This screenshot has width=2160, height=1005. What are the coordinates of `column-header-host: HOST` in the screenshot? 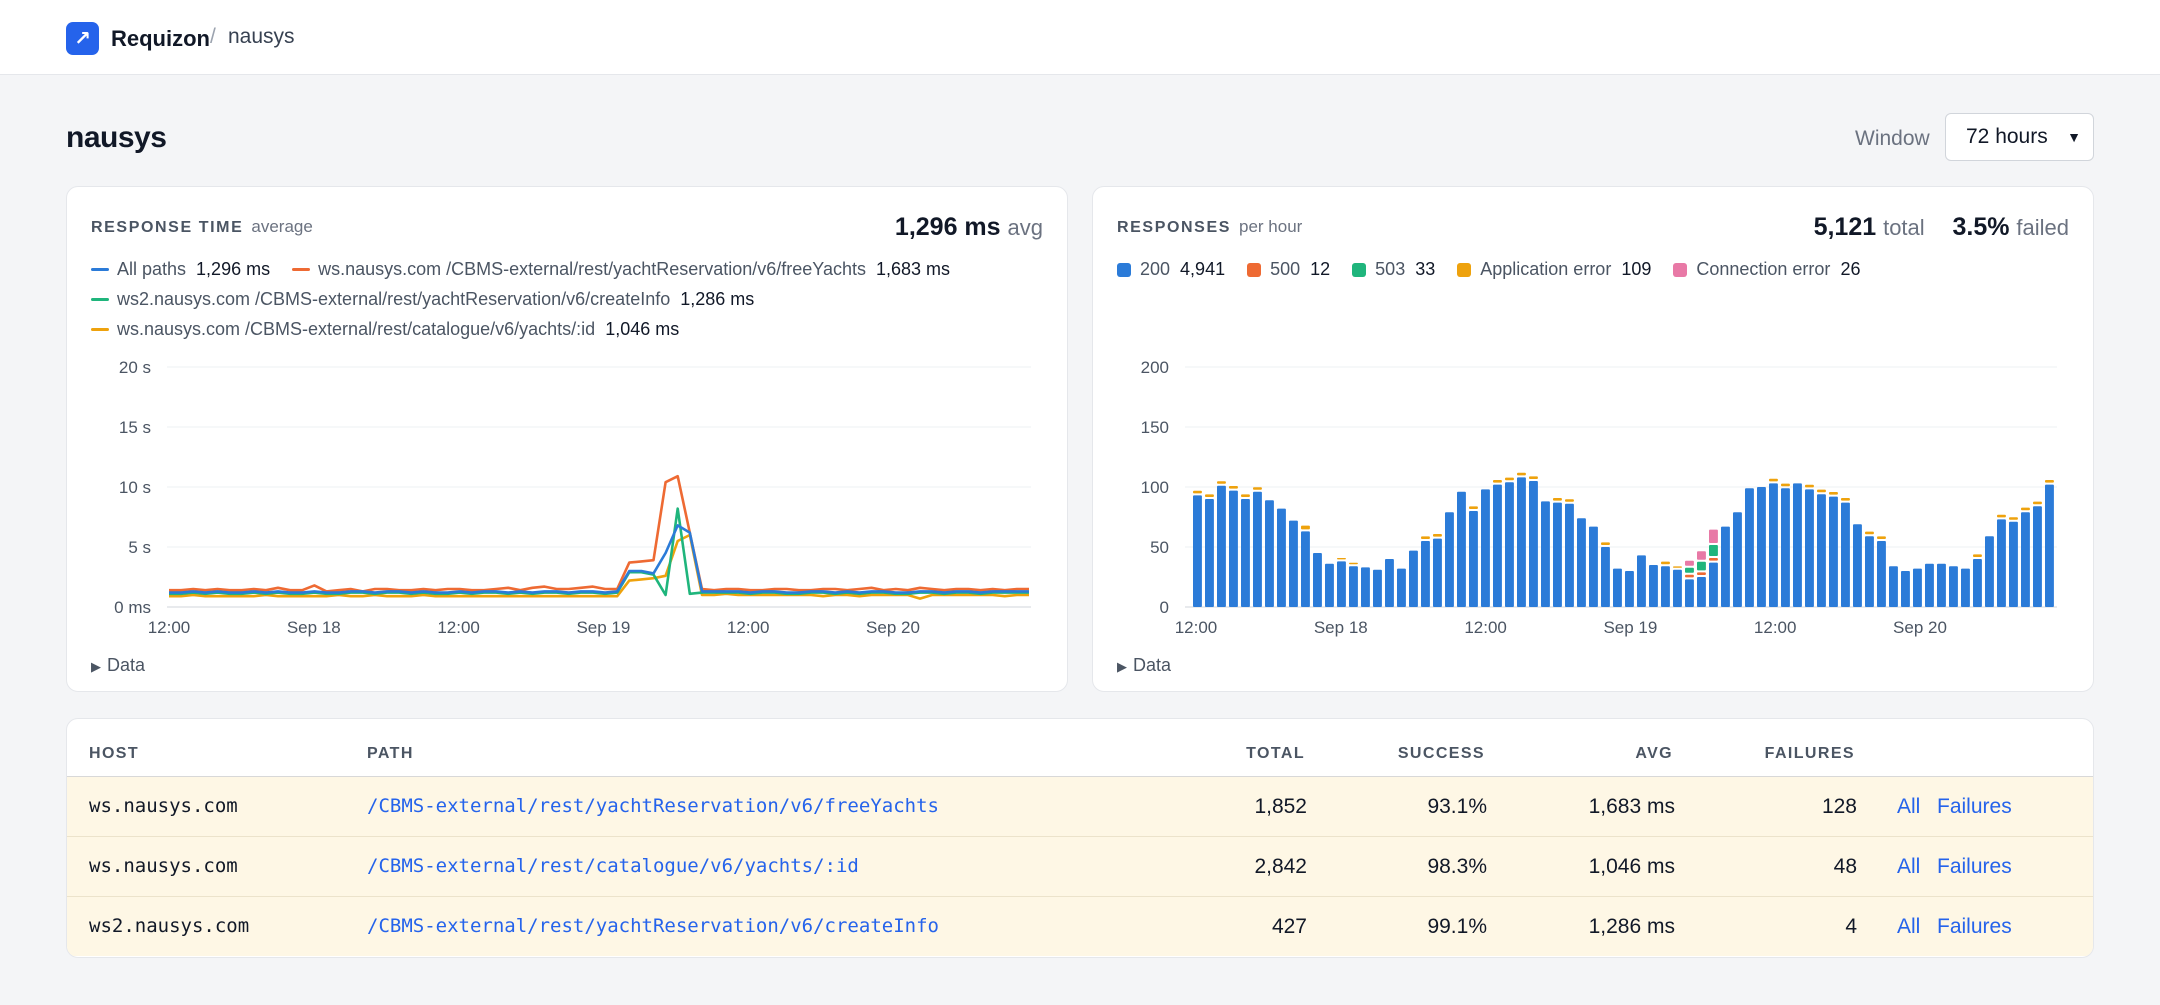 It's located at (114, 753).